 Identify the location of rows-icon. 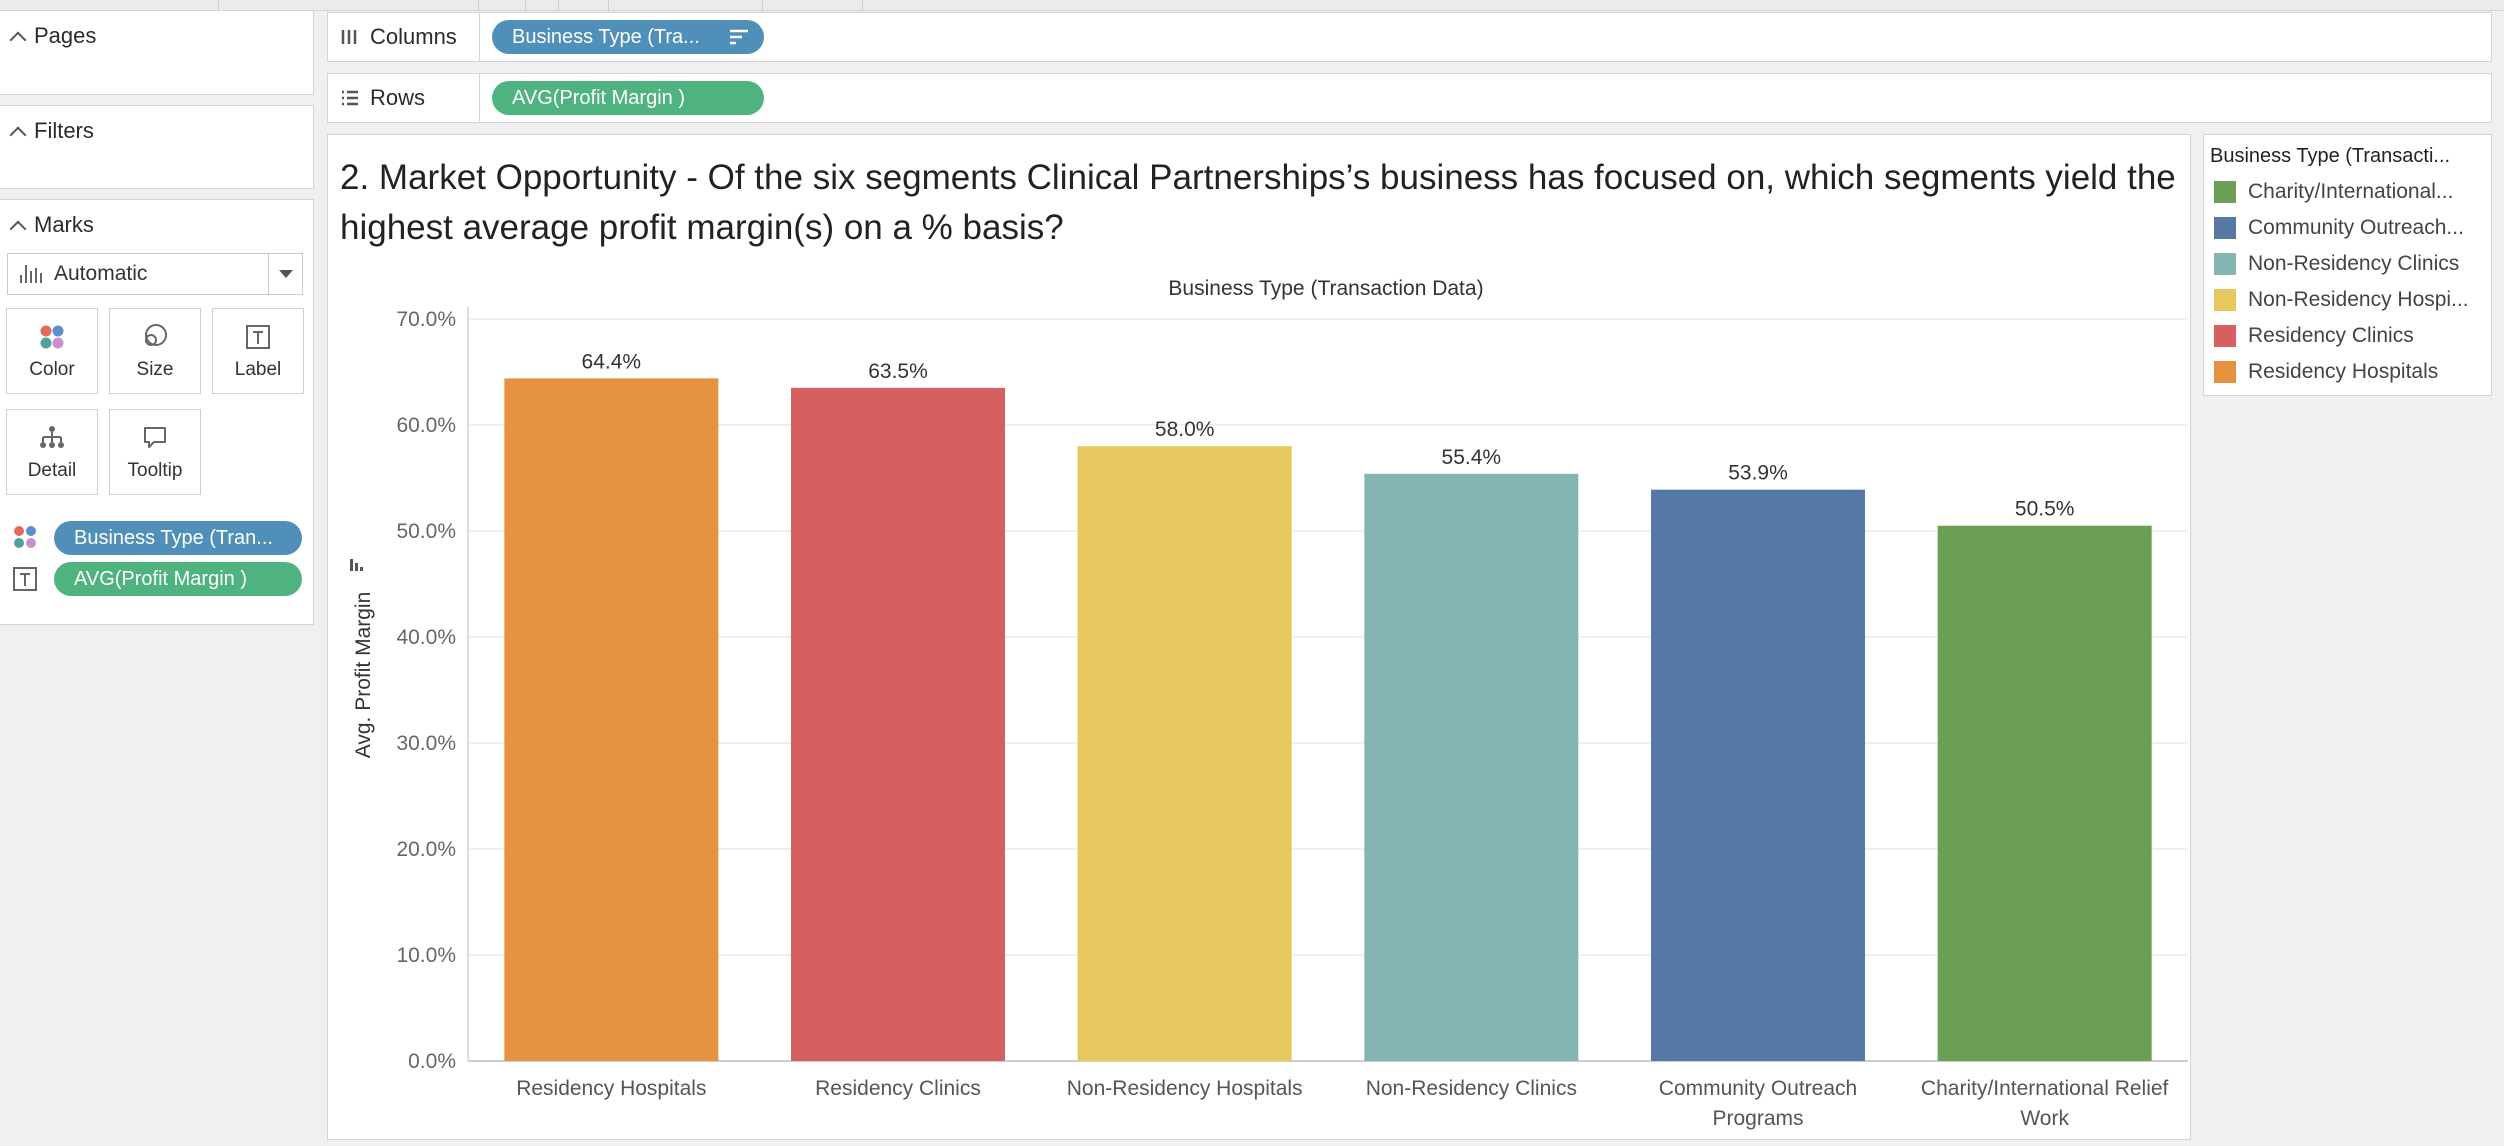
(350, 98).